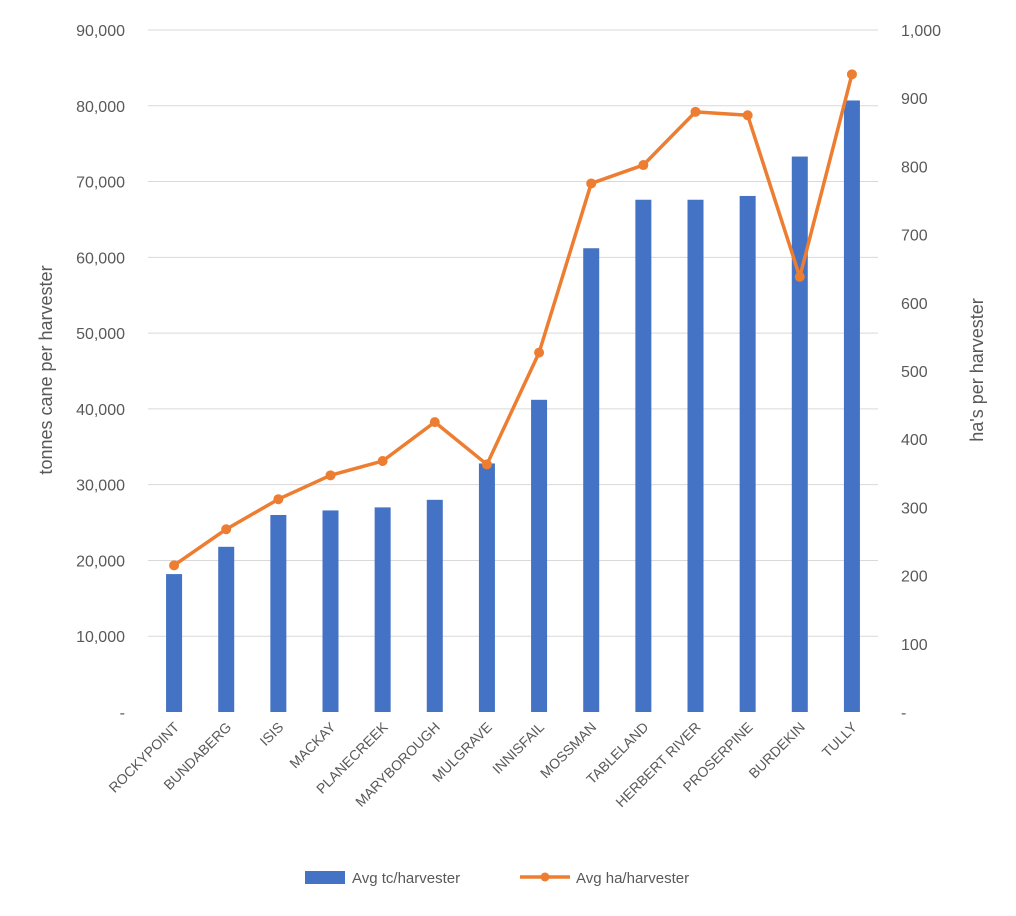  What do you see at coordinates (100, 637) in the screenshot?
I see `left-tick-label: 10,000` at bounding box center [100, 637].